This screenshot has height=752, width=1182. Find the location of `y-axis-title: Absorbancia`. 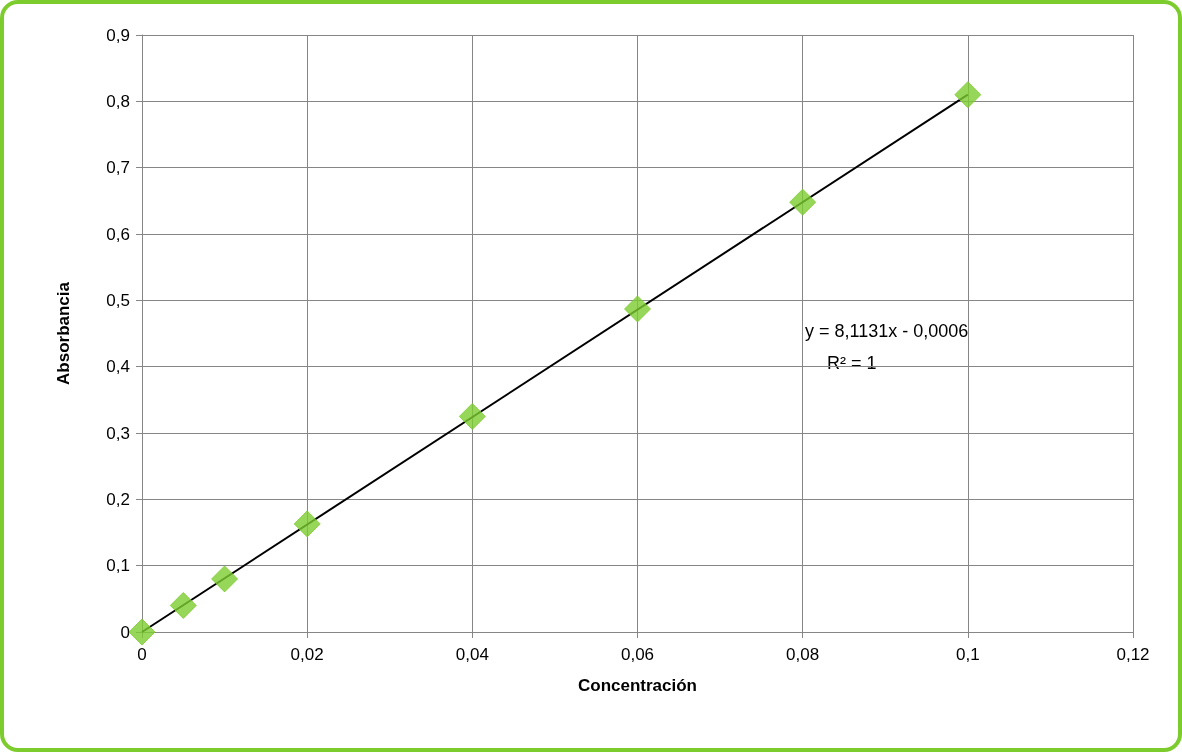

y-axis-title: Absorbancia is located at coordinates (63, 333).